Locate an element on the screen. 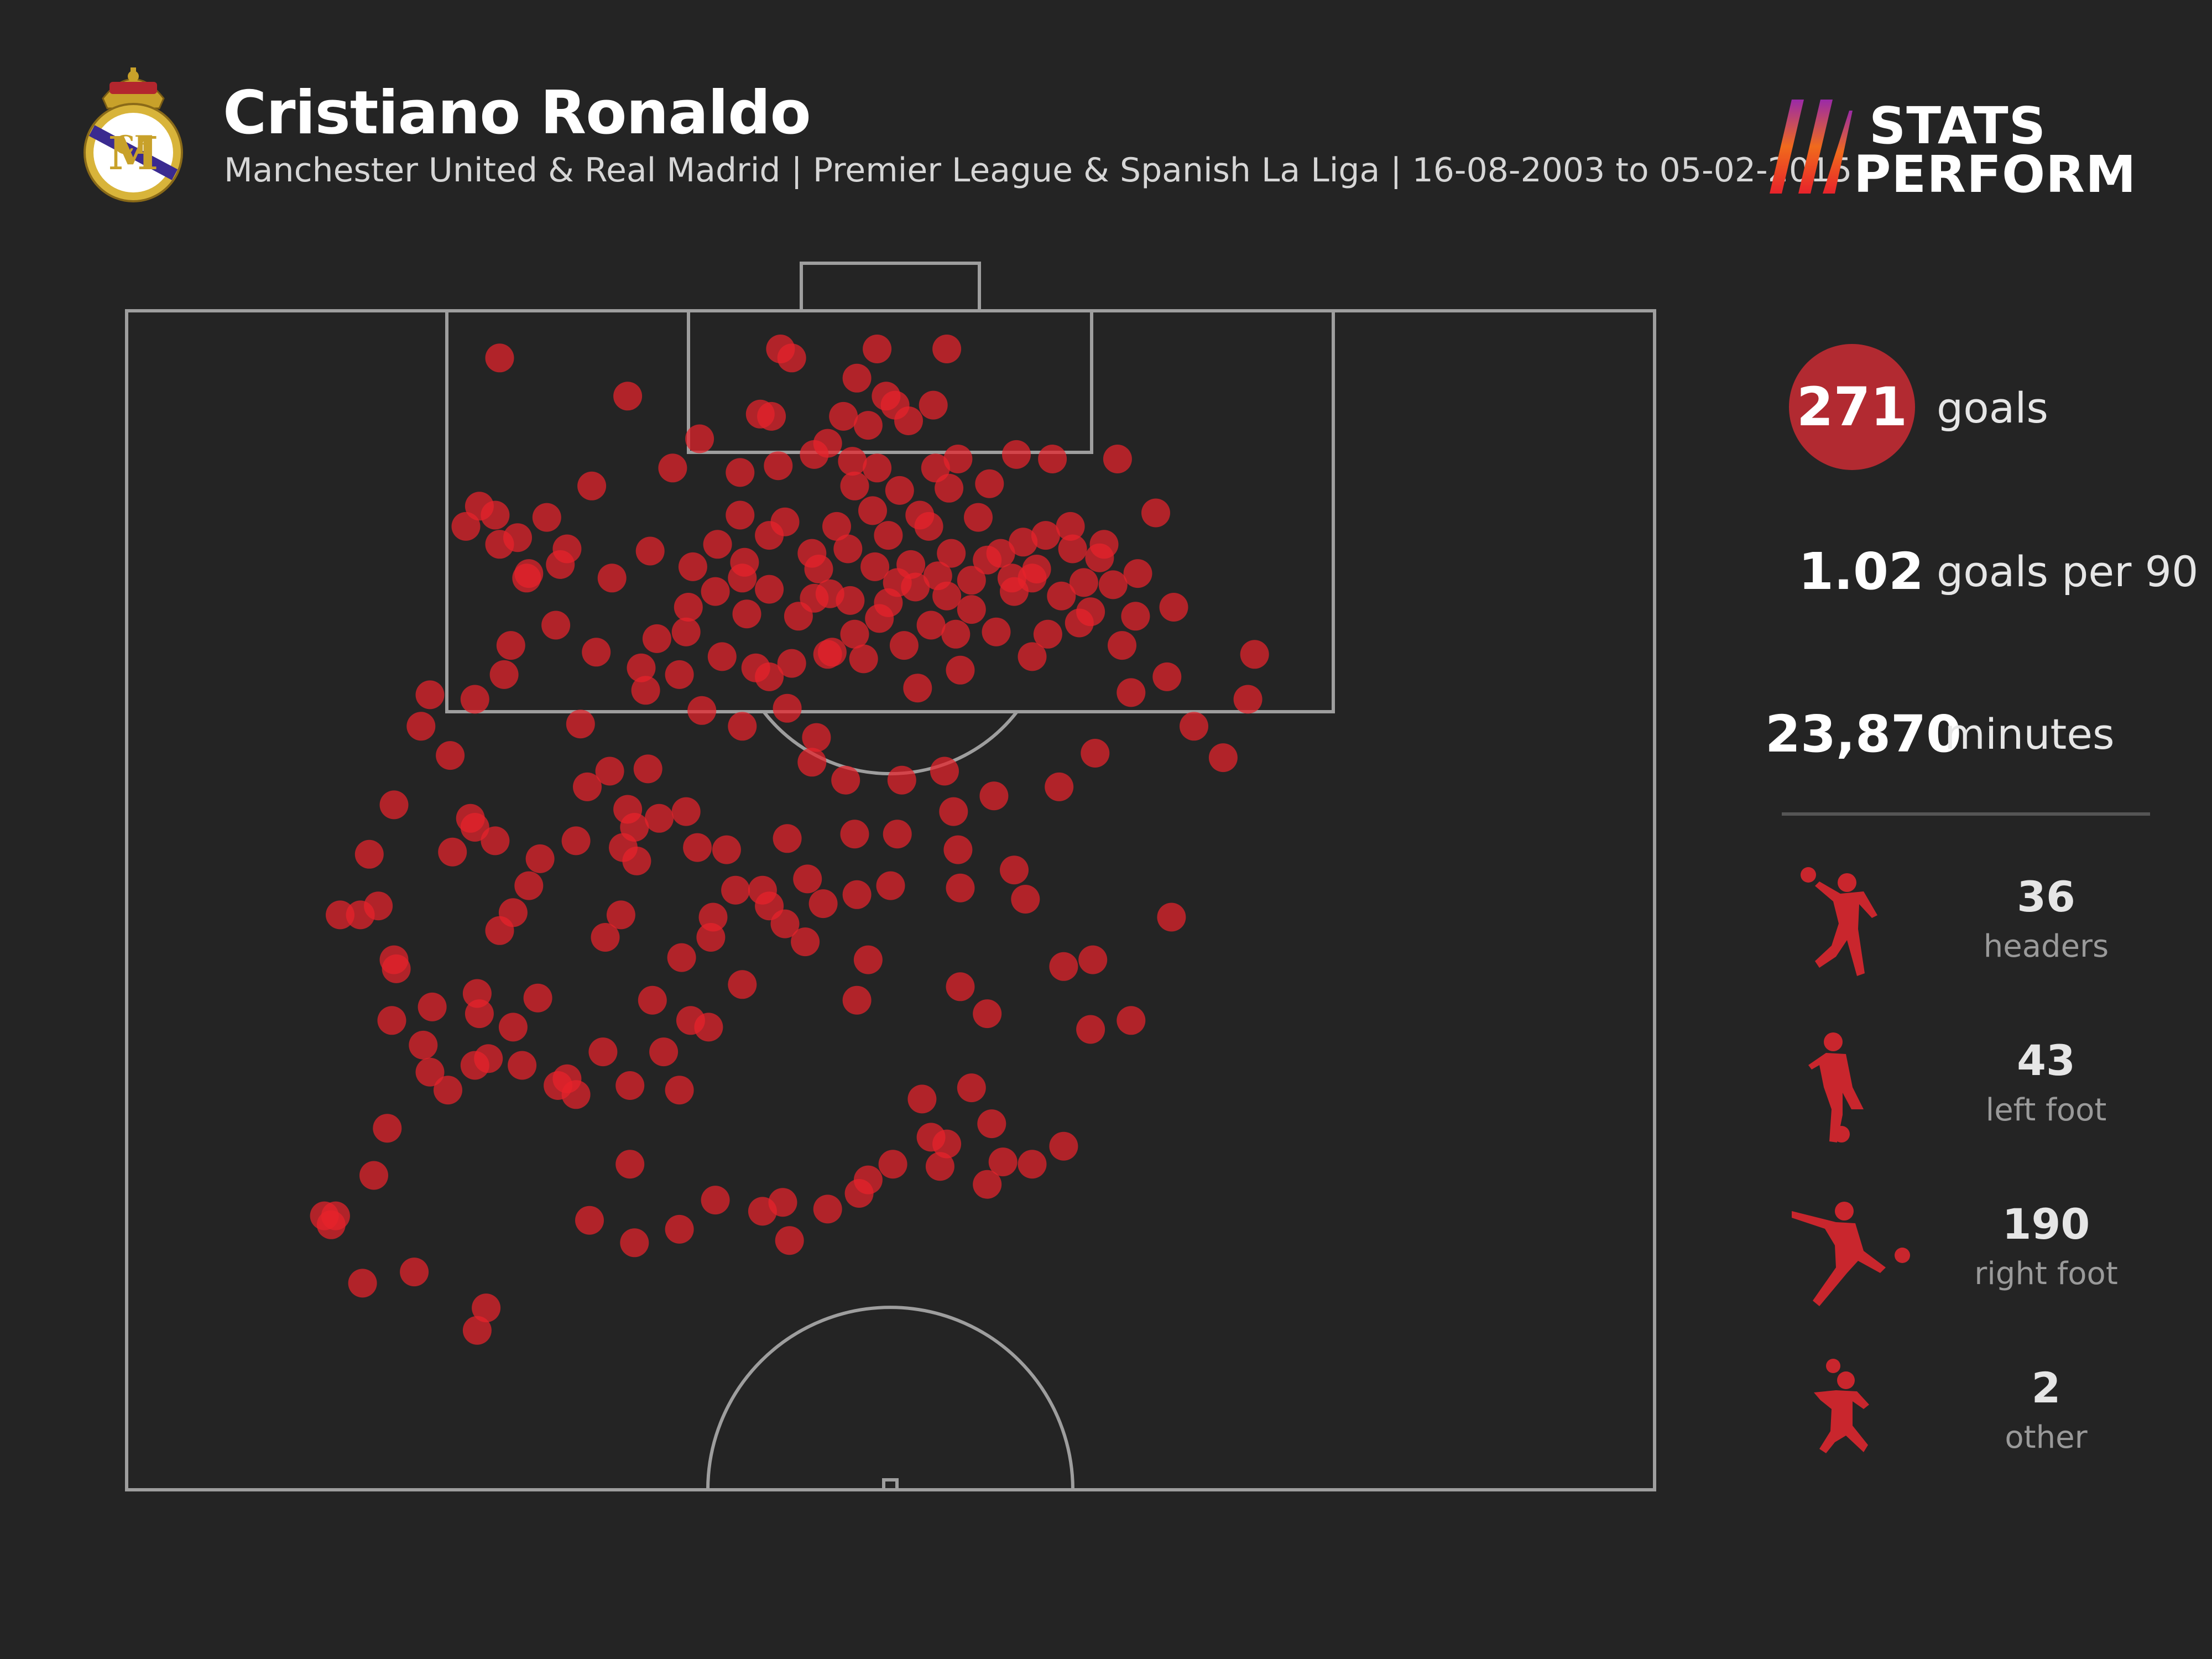 Image resolution: width=2212 pixels, height=1659 pixels. goal-type-right-foot: 190 right foot is located at coordinates (1969, 1262).